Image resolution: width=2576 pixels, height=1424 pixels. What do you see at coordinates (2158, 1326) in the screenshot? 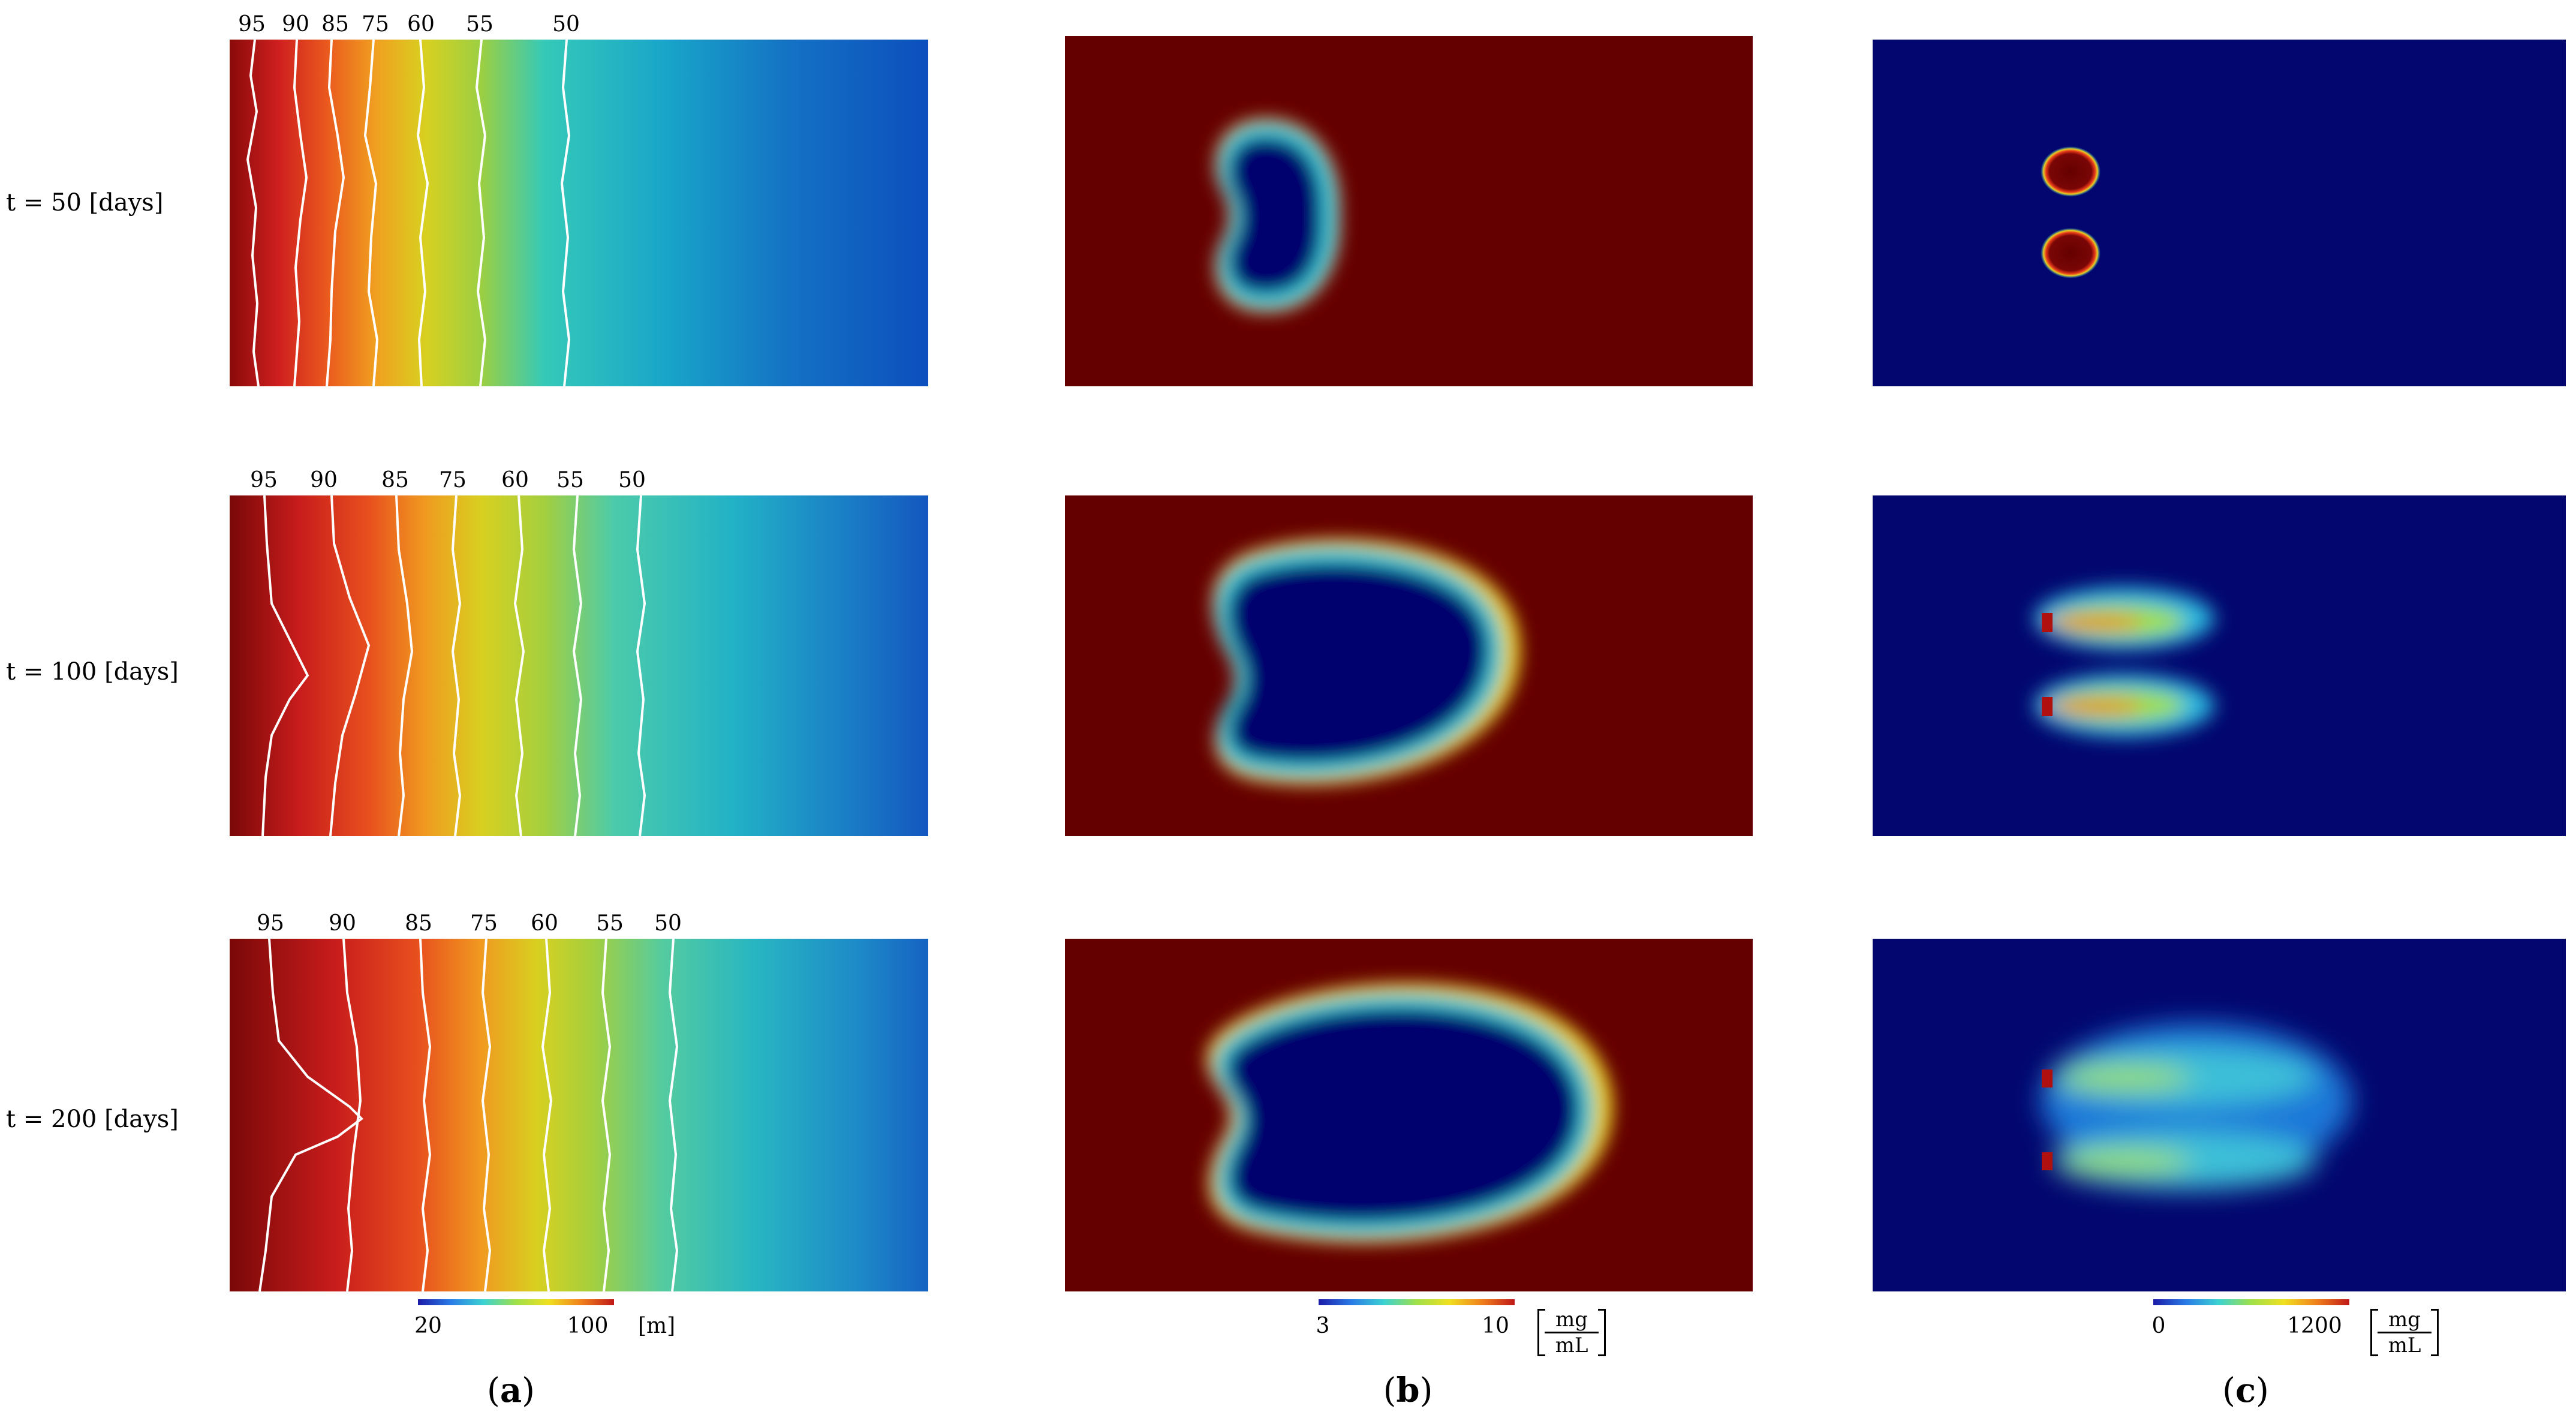
I see `colorbar-c-min: 0` at bounding box center [2158, 1326].